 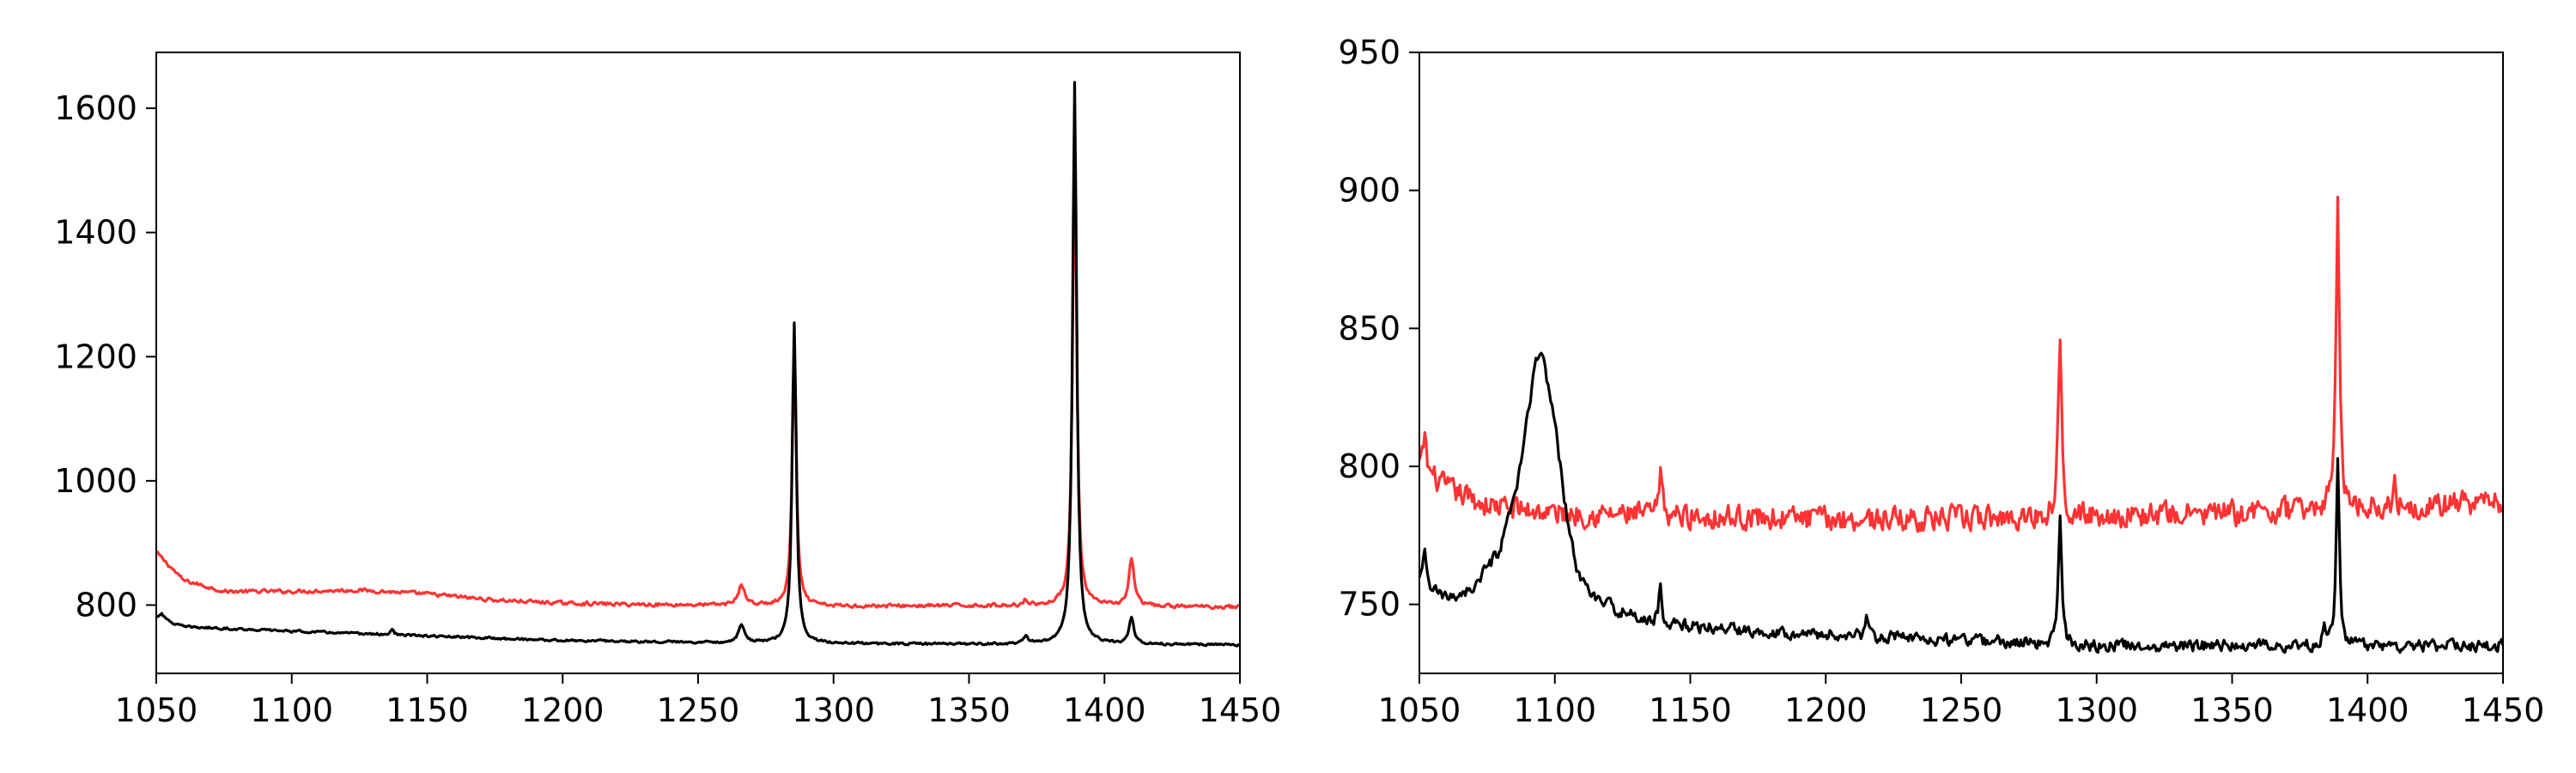 I want to click on y-tick-label: 950, so click(x=1369, y=52).